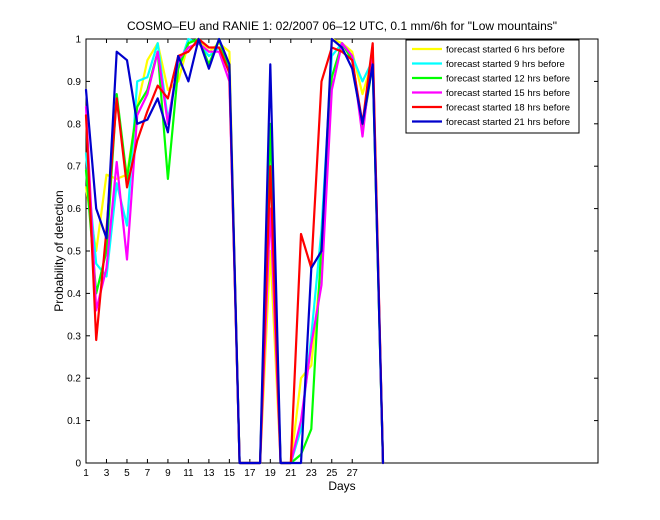 Image resolution: width=660 pixels, height=520 pixels. What do you see at coordinates (168, 473) in the screenshot?
I see `x-tick-label: 9` at bounding box center [168, 473].